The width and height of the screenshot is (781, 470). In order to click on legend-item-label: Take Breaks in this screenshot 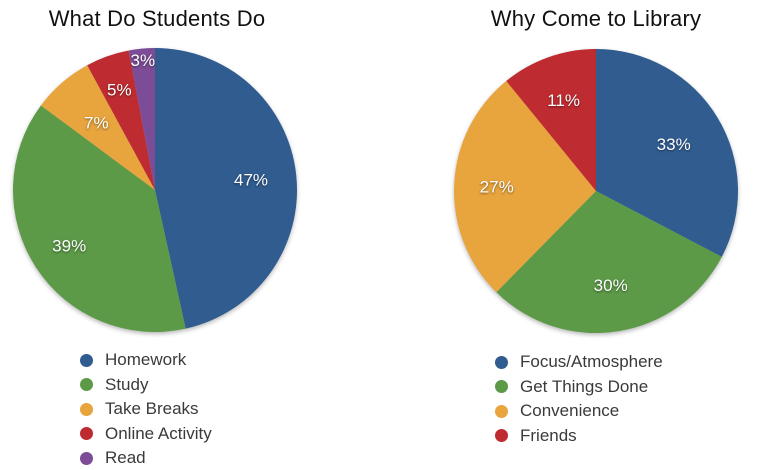, I will do `click(152, 409)`.